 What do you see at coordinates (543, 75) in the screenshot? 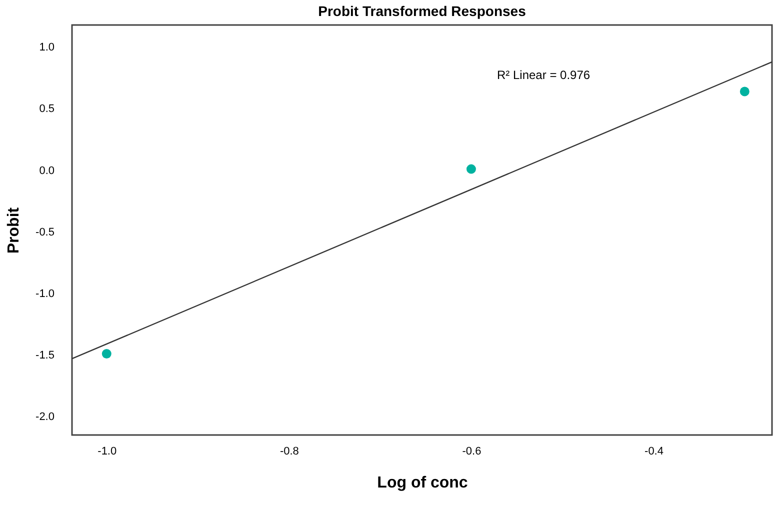
I see `annotation: R² Linear = 0.976` at bounding box center [543, 75].